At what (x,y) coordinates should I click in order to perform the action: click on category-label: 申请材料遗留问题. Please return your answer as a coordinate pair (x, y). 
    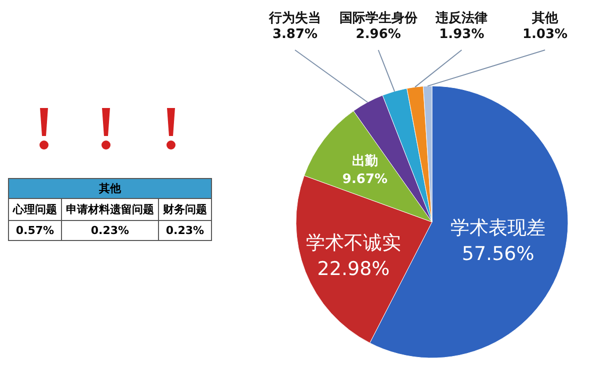
    Looking at the image, I should click on (110, 209).